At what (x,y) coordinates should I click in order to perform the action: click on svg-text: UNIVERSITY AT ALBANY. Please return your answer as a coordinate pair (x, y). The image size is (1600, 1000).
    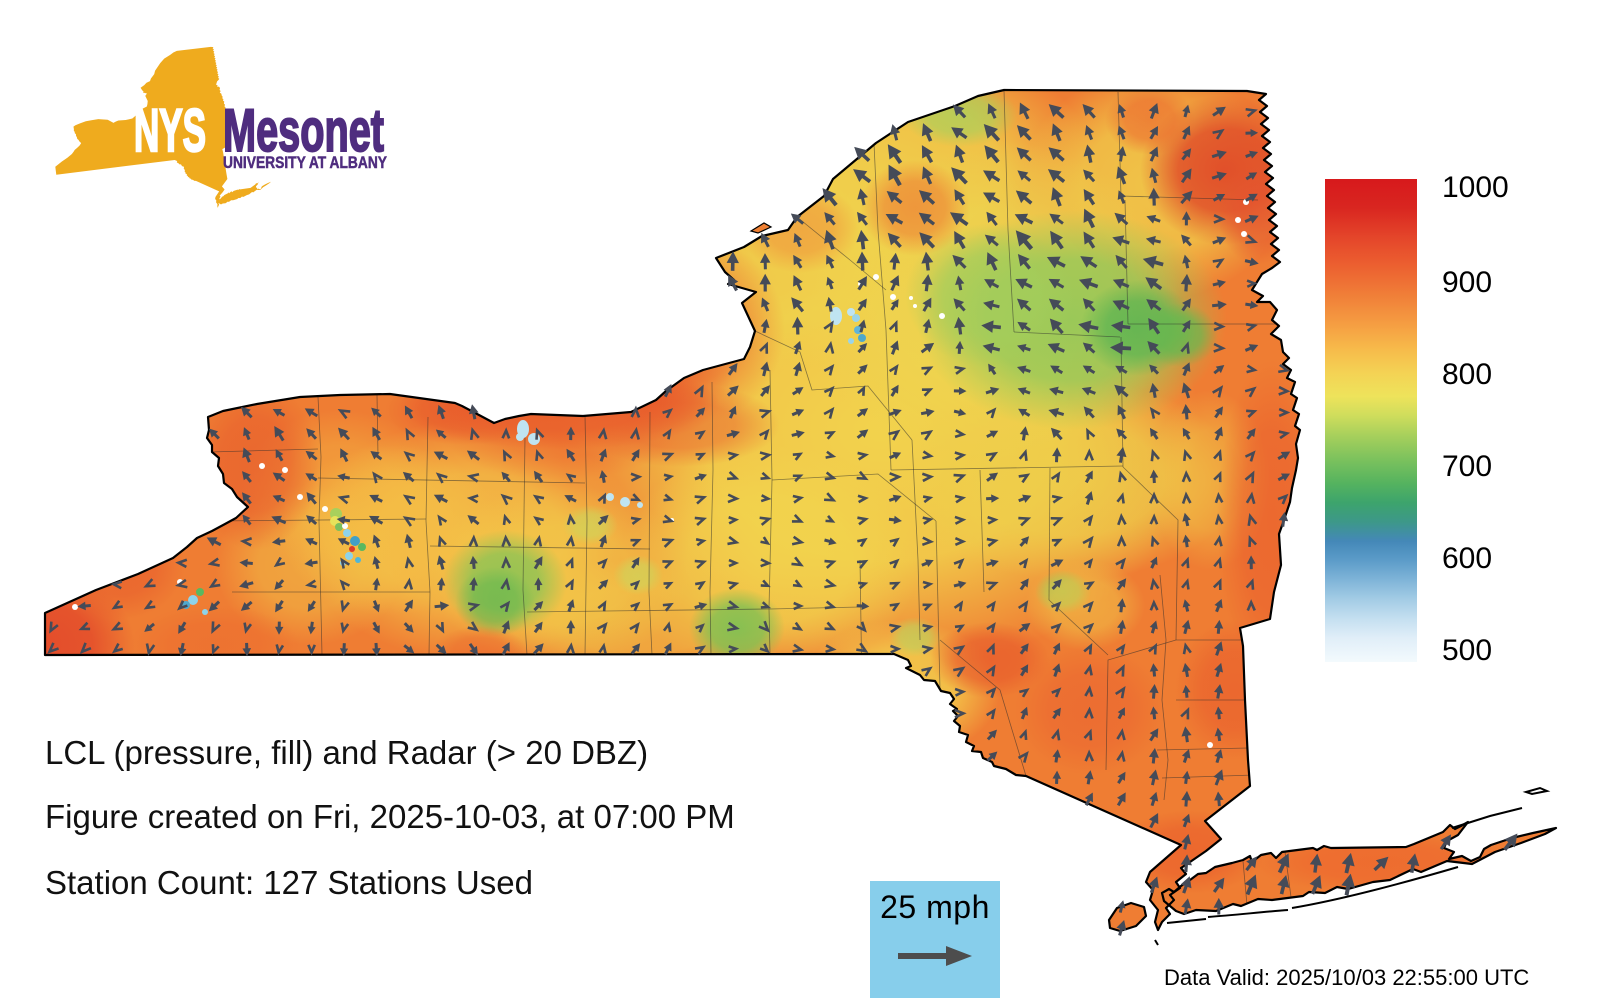
    Looking at the image, I should click on (305, 163).